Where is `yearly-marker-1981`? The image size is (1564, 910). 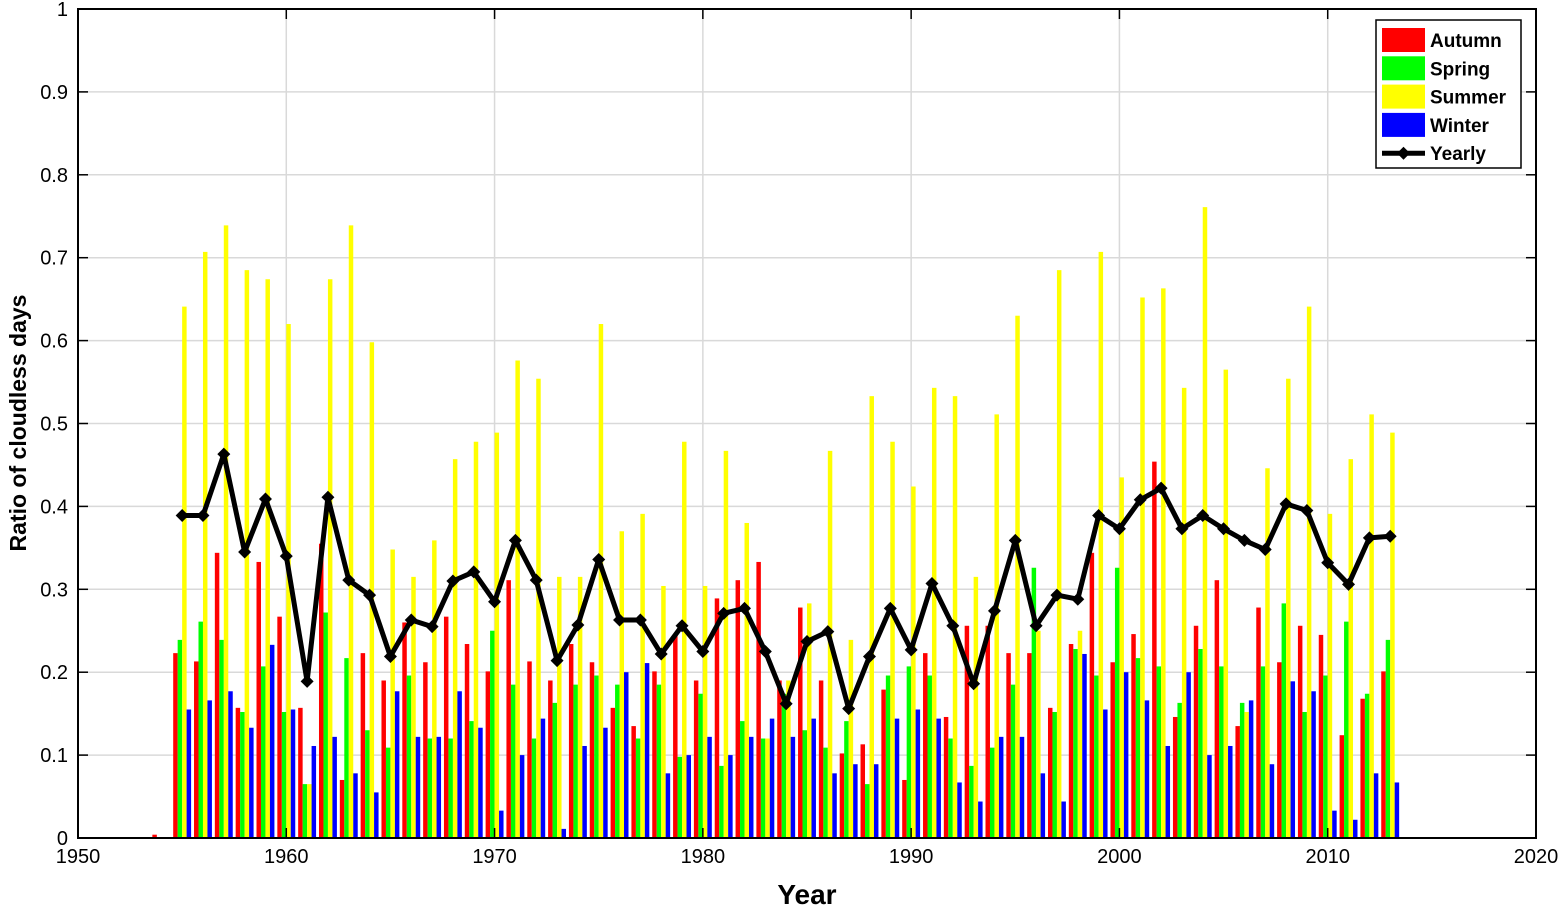 yearly-marker-1981 is located at coordinates (745, 608).